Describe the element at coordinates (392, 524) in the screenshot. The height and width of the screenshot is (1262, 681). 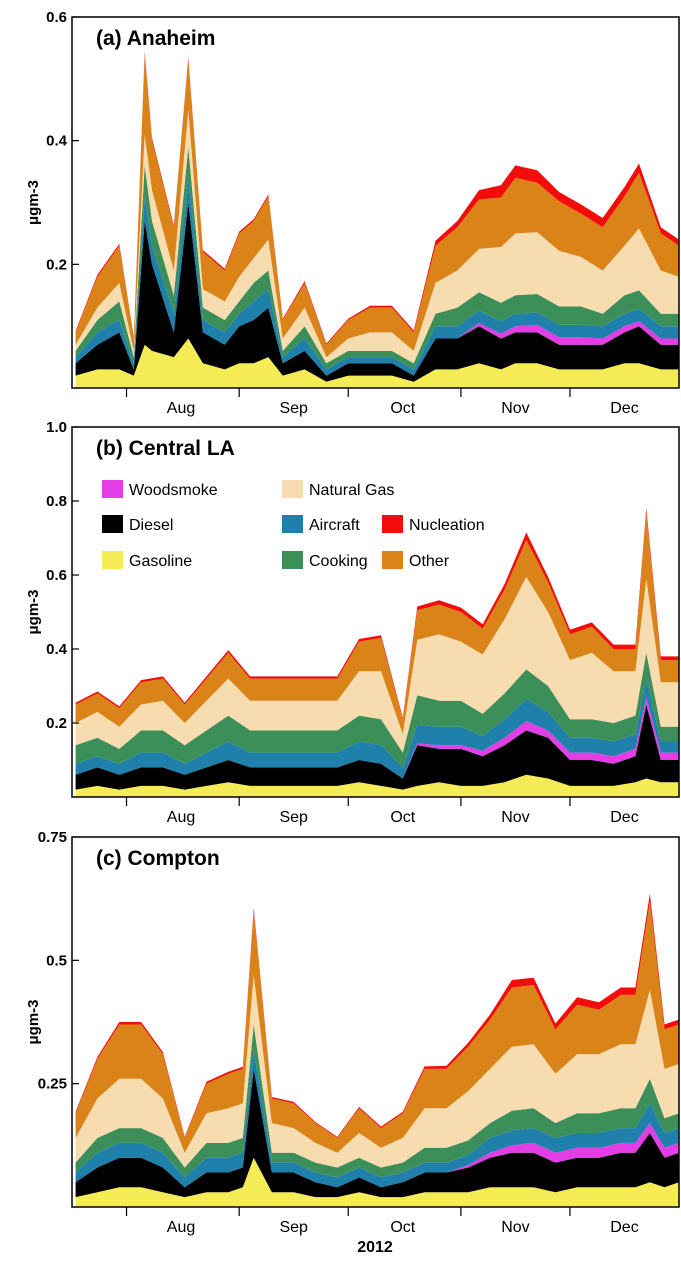
I see `legend-swatch-nucleation` at that location.